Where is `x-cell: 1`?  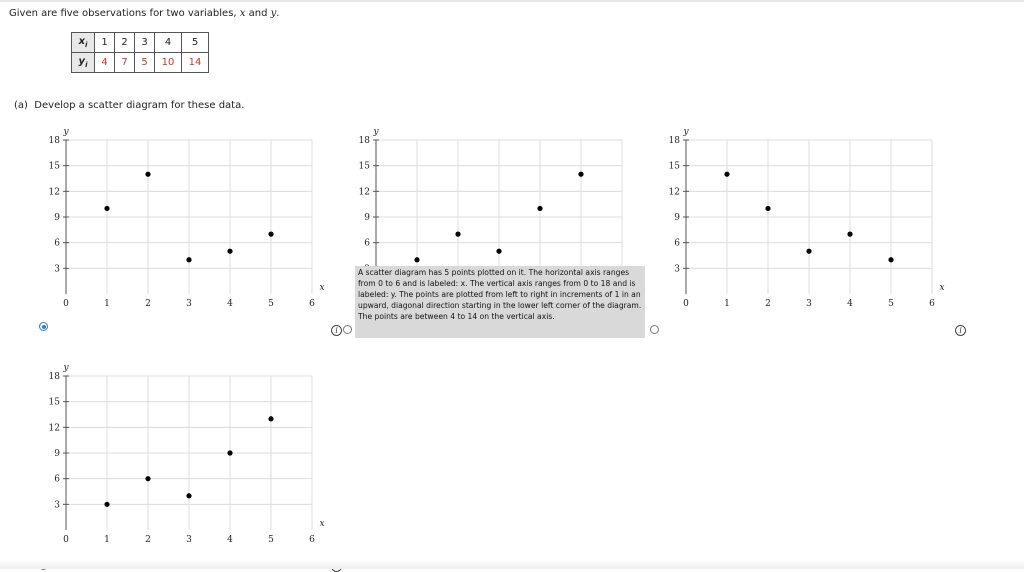 x-cell: 1 is located at coordinates (104, 42).